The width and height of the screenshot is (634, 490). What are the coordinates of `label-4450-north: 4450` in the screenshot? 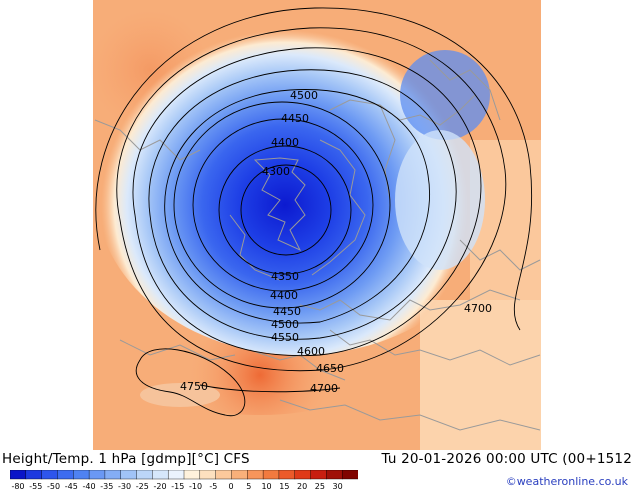 It's located at (295, 118).